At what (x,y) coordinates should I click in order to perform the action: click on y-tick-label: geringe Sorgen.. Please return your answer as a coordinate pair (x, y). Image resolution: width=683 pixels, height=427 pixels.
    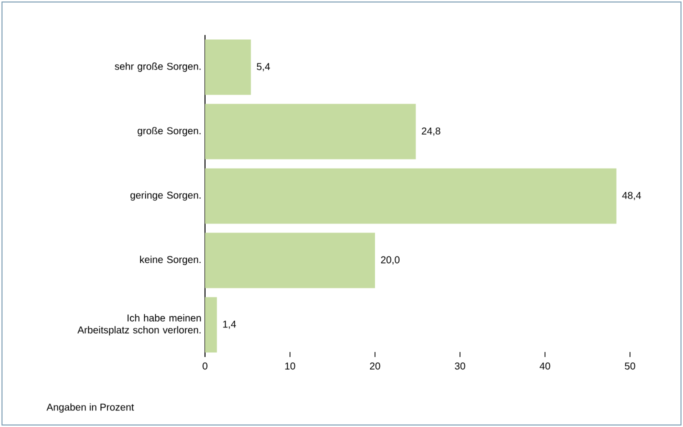
    Looking at the image, I should click on (165, 196).